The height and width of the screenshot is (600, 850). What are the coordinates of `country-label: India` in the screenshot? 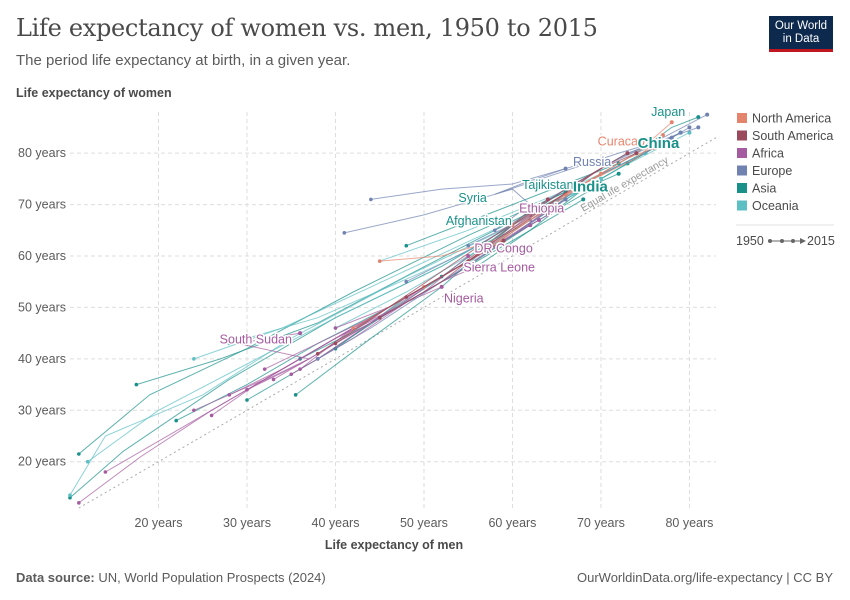 It's located at (591, 187).